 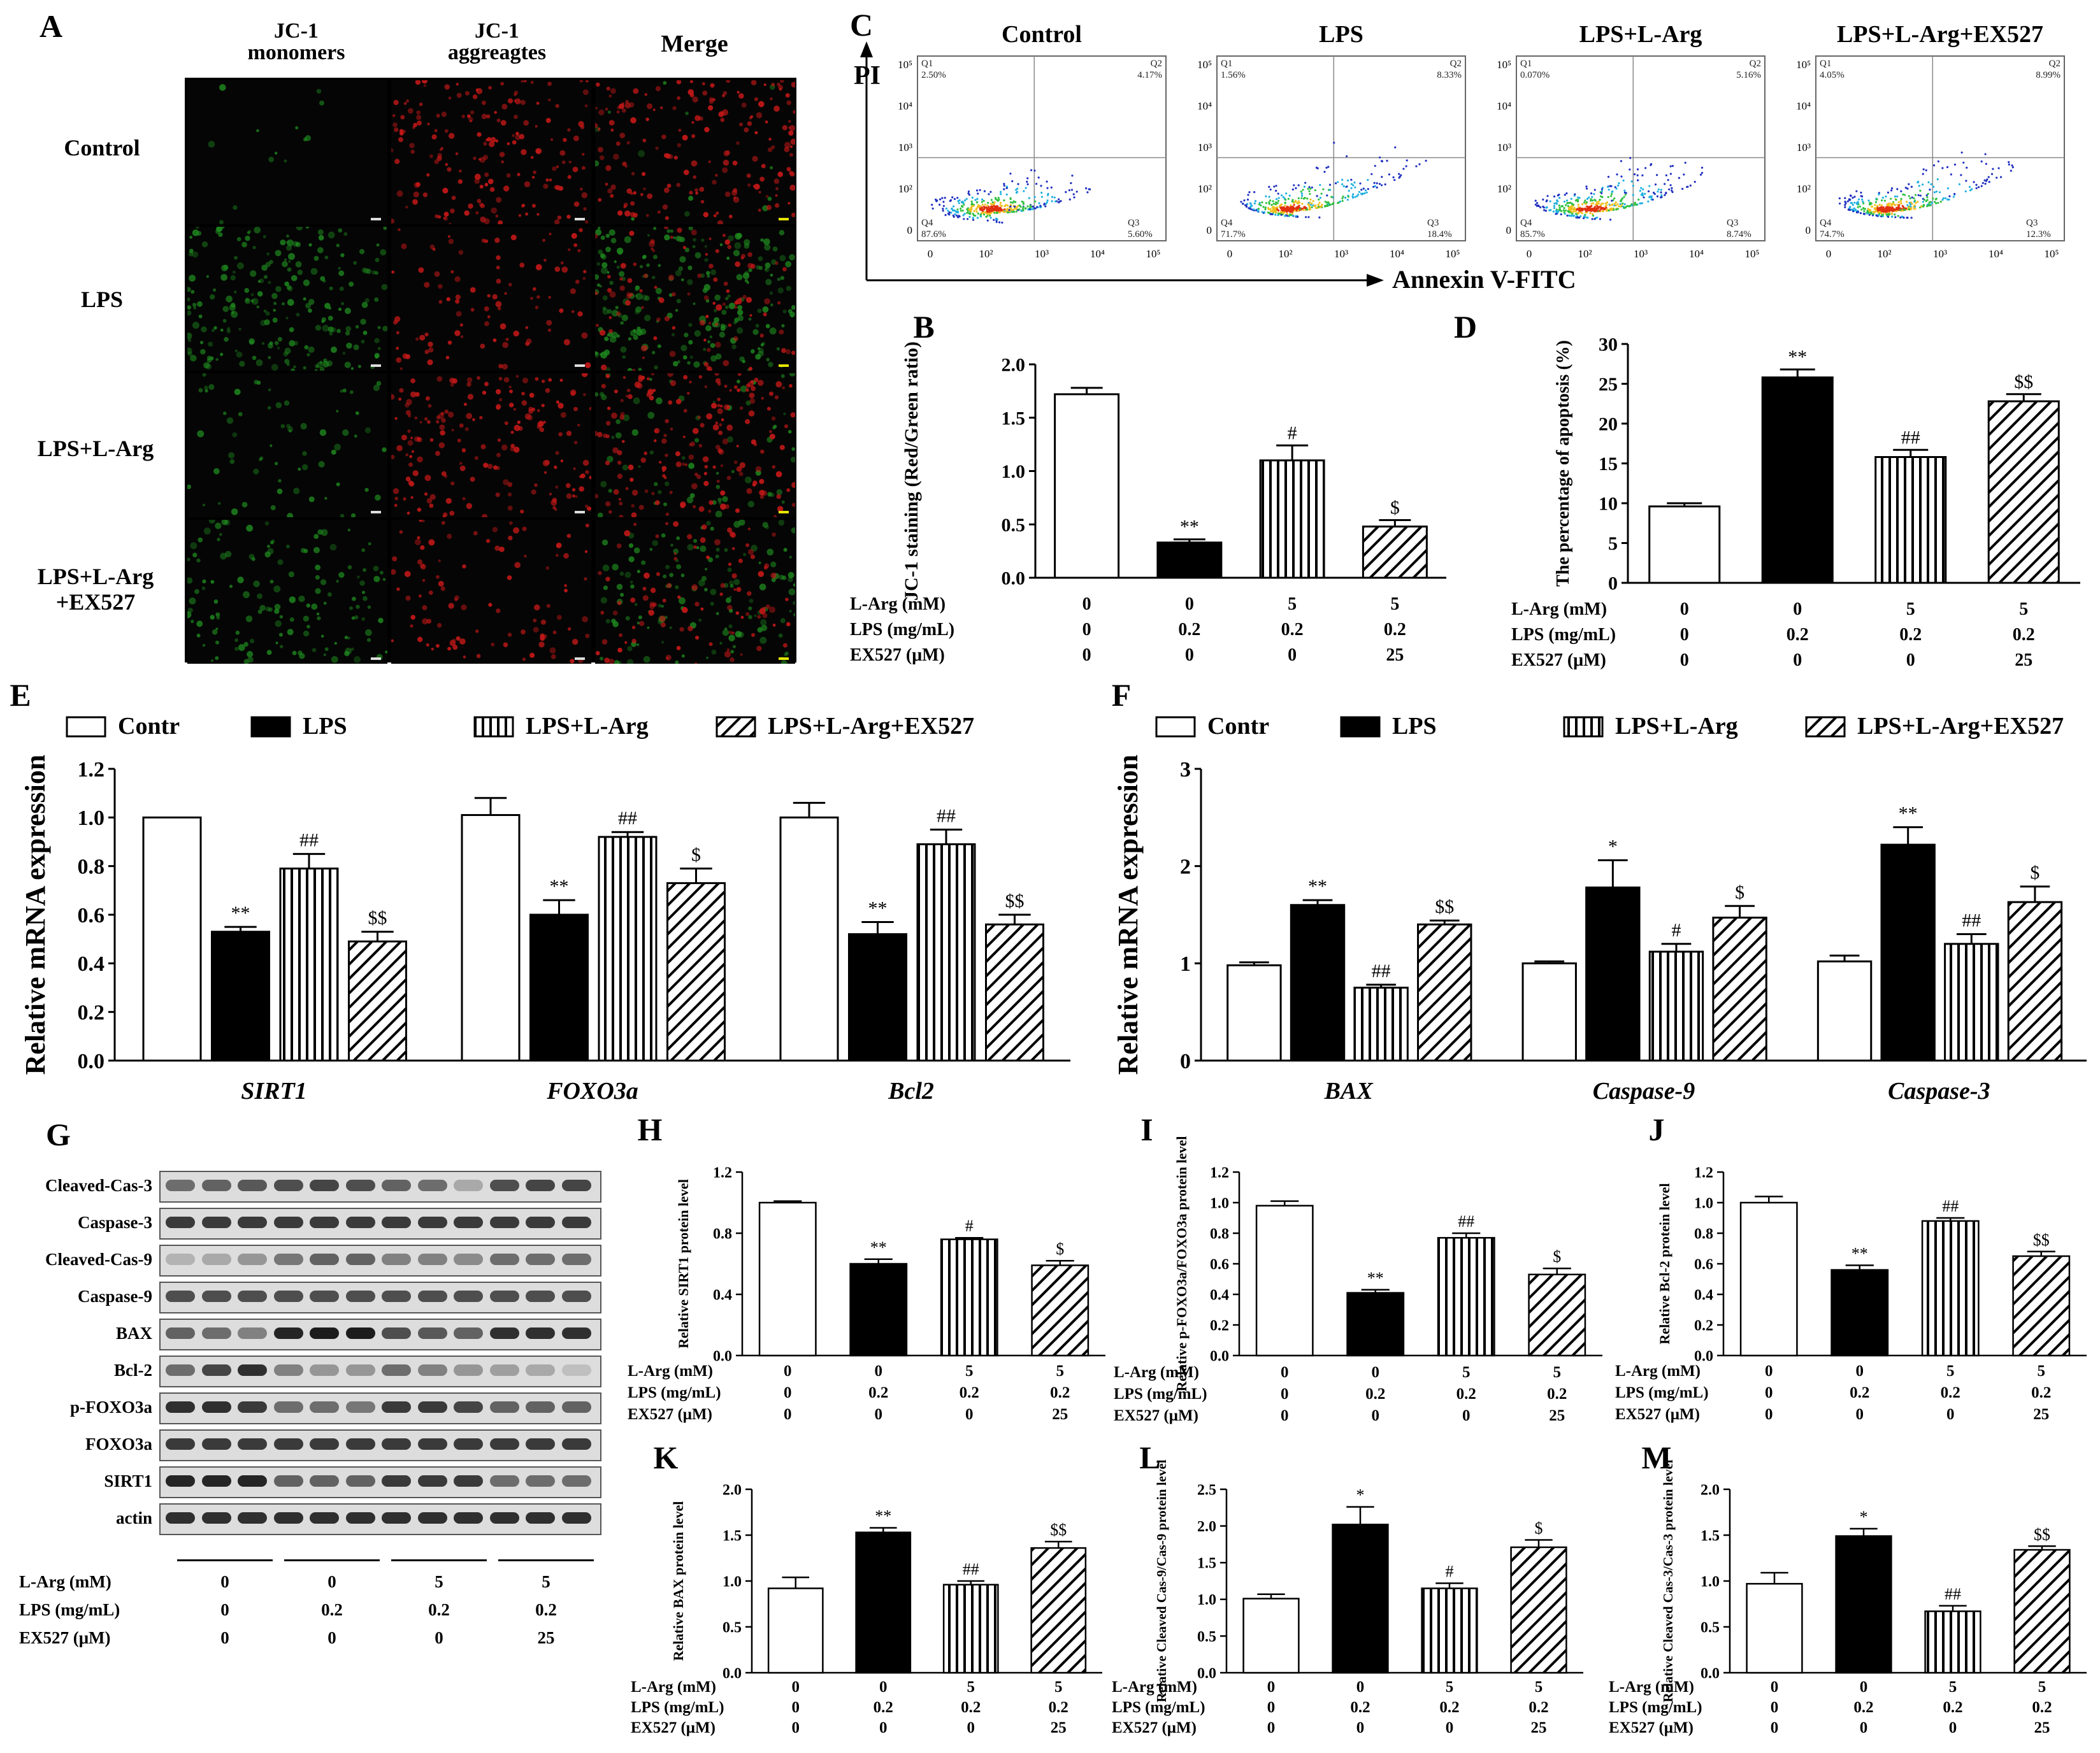 What do you see at coordinates (118, 1445) in the screenshot?
I see `blot-label-foxo3a: FOXO3a` at bounding box center [118, 1445].